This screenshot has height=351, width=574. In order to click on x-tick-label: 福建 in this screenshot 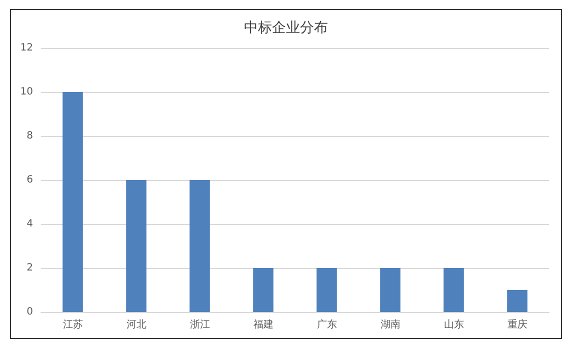, I will do `click(263, 324)`.